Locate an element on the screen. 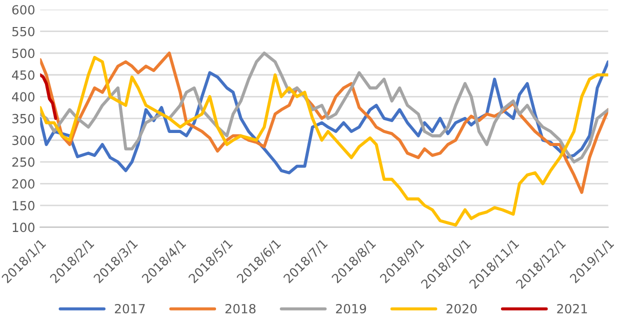  y-tick-label: 100 is located at coordinates (23, 227).